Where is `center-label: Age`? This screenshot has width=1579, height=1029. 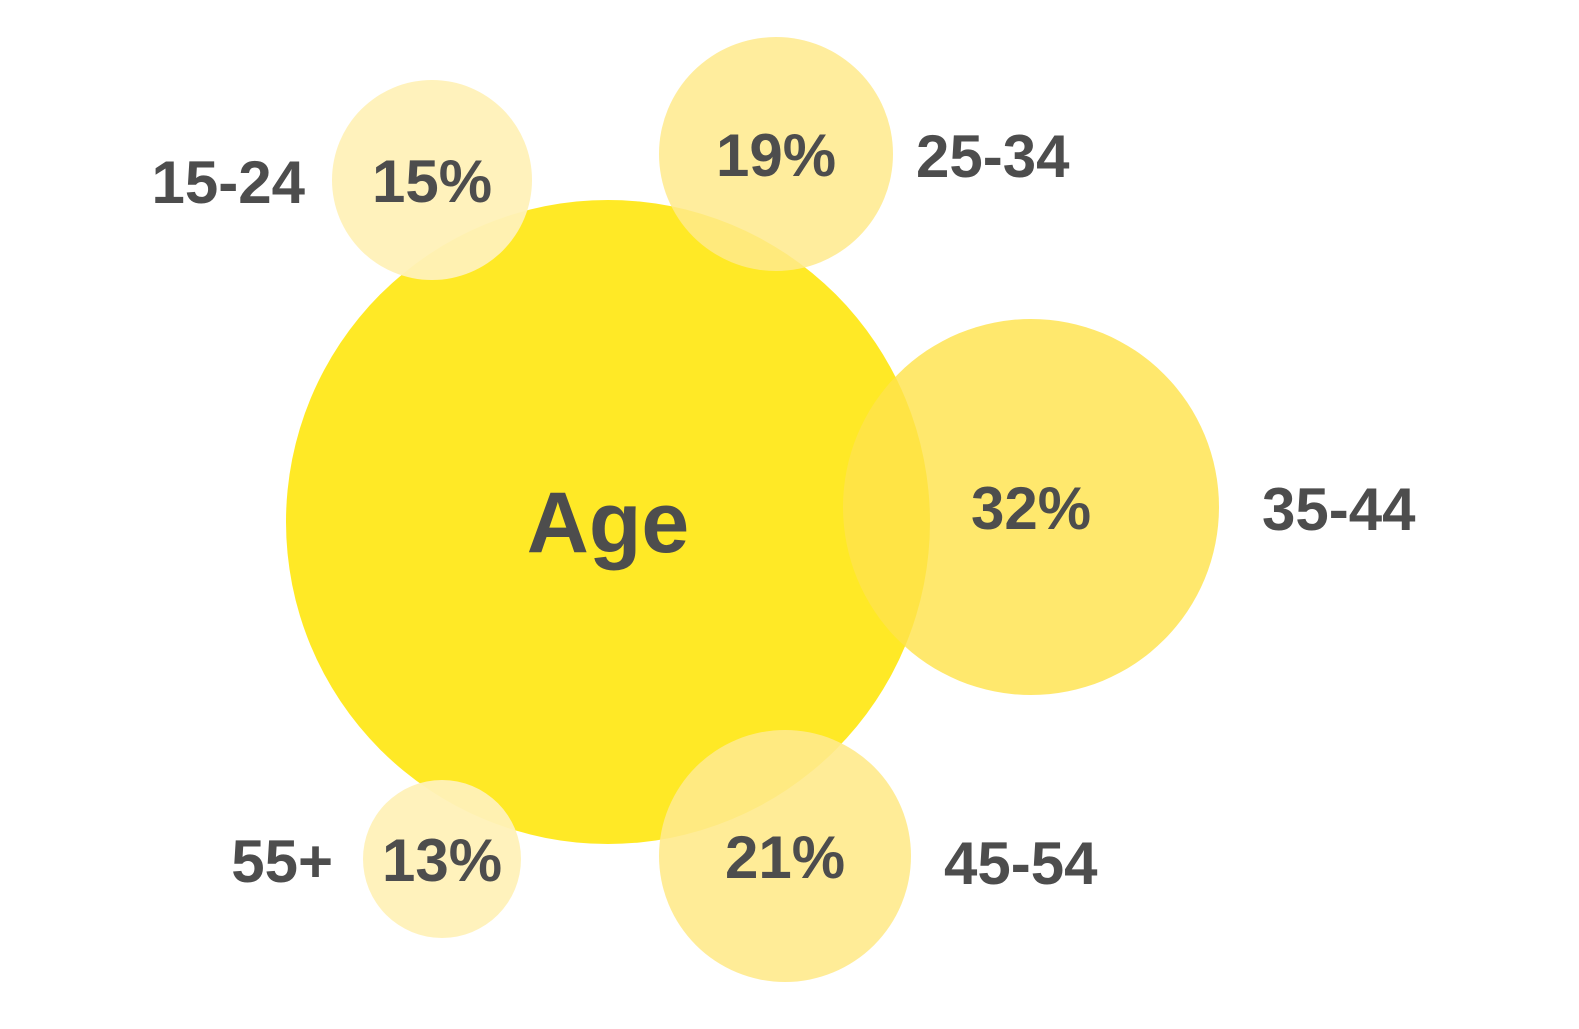 center-label: Age is located at coordinates (608, 523).